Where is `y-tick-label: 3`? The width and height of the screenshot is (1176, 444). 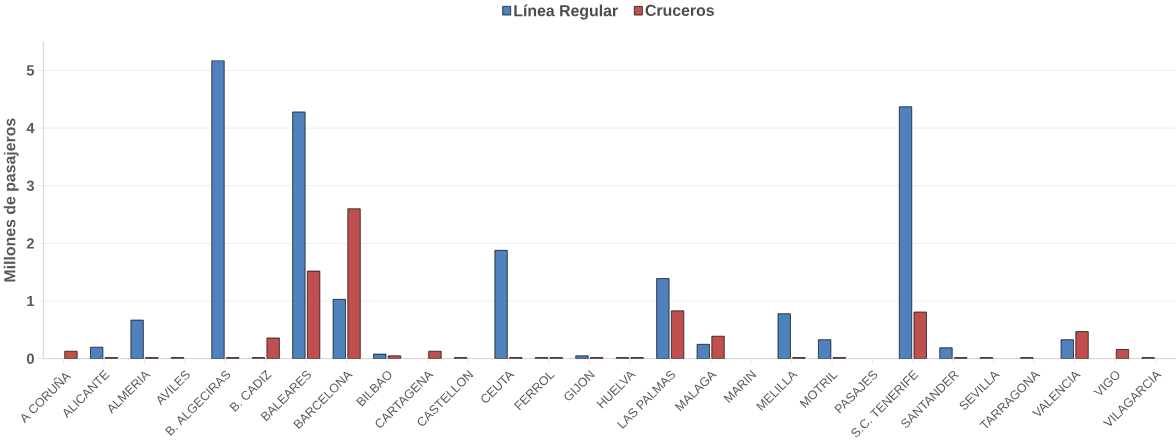
y-tick-label: 3 is located at coordinates (30, 186).